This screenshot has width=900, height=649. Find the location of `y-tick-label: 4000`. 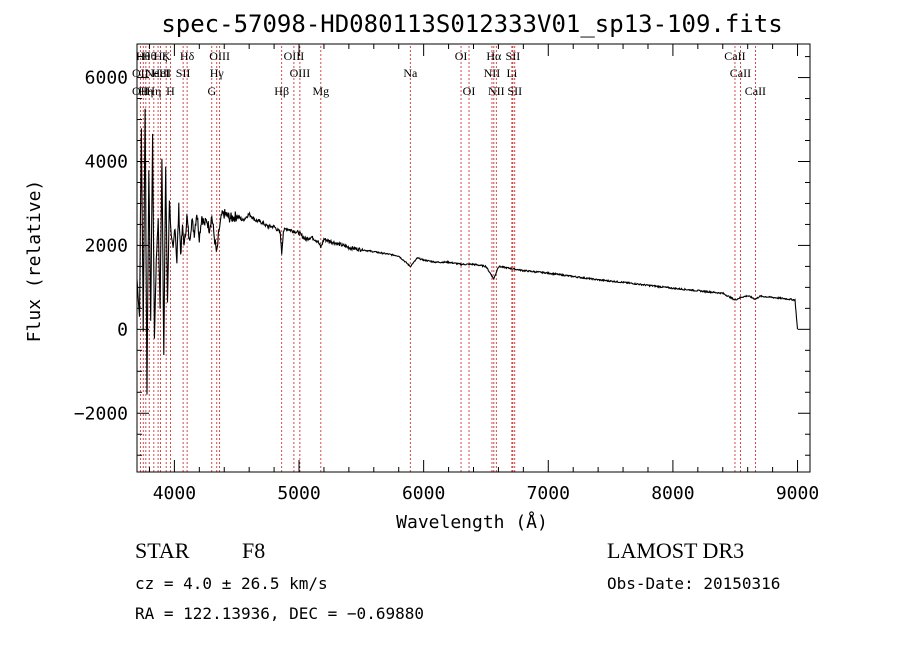

y-tick-label: 4000 is located at coordinates (106, 161).